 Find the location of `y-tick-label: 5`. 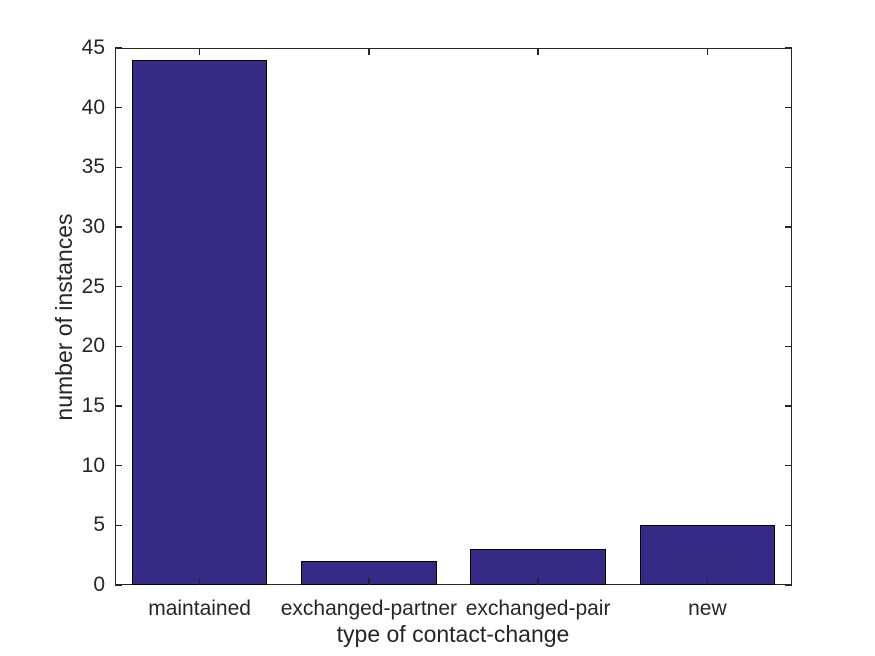

y-tick-label: 5 is located at coordinates (99, 525).